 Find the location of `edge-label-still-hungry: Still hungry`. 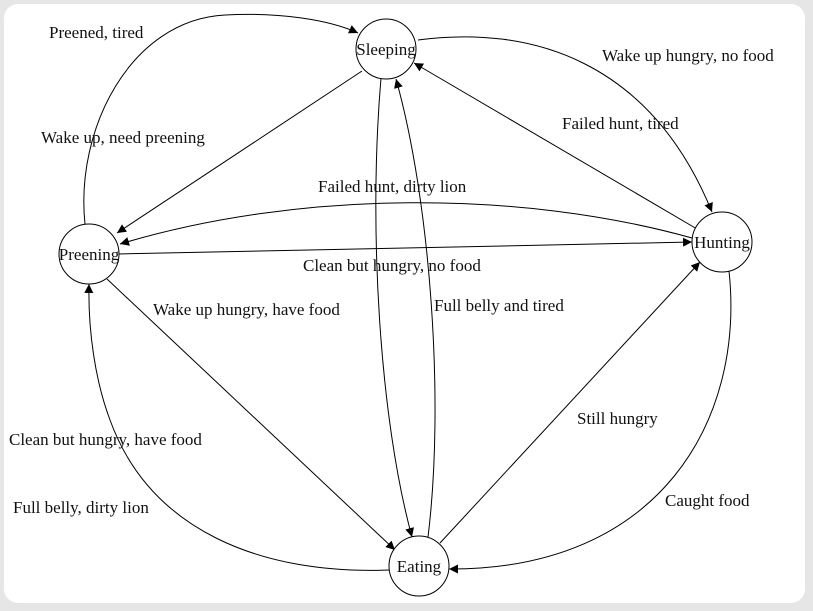

edge-label-still-hungry: Still hungry is located at coordinates (617, 418).